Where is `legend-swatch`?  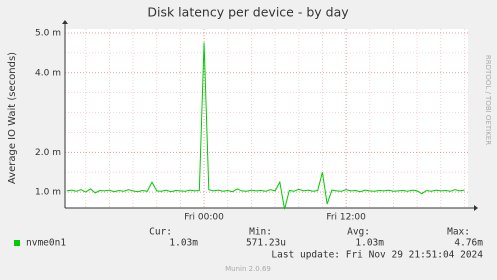 legend-swatch is located at coordinates (17, 243).